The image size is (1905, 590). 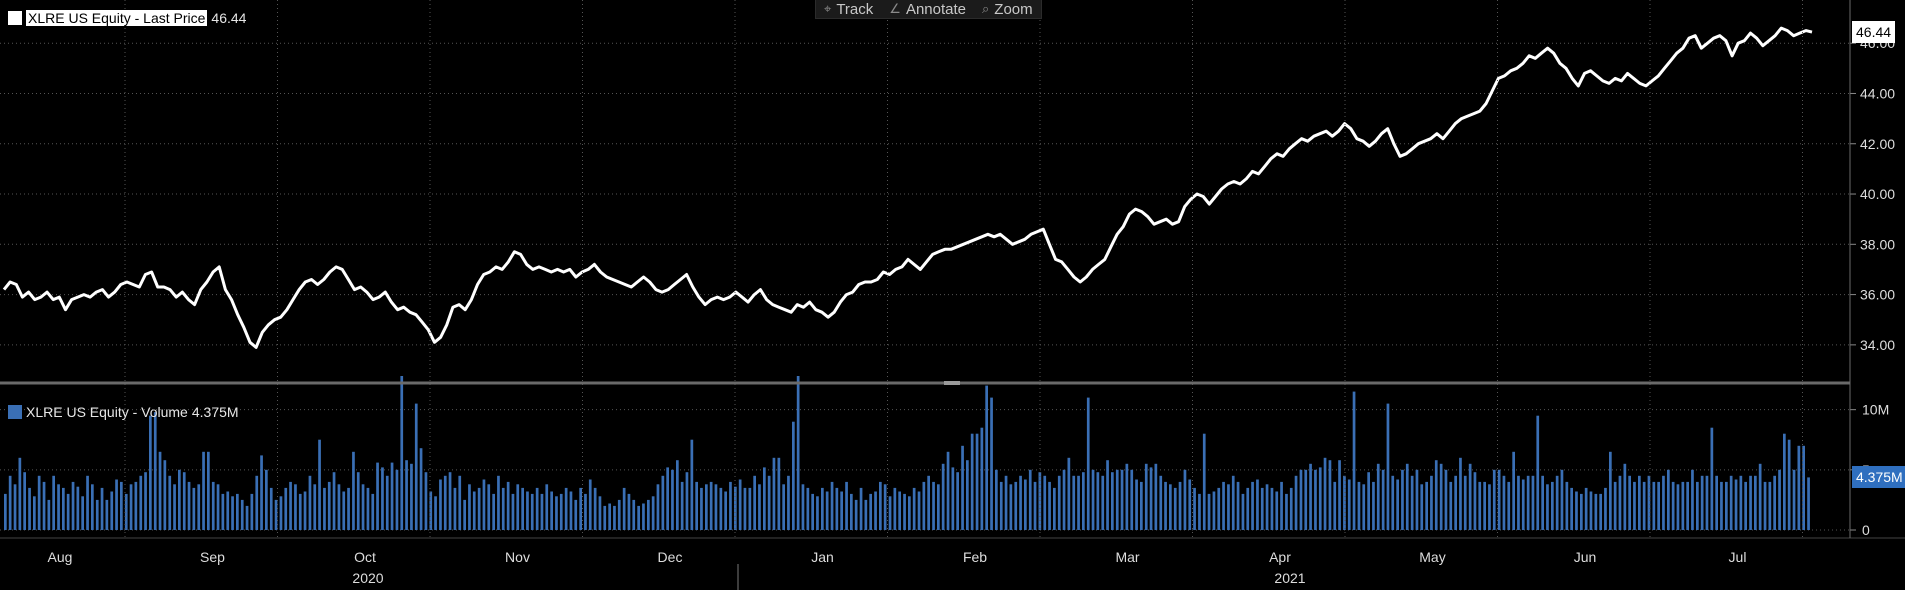 What do you see at coordinates (895, 8) in the screenshot?
I see `pencil-icon: ∠` at bounding box center [895, 8].